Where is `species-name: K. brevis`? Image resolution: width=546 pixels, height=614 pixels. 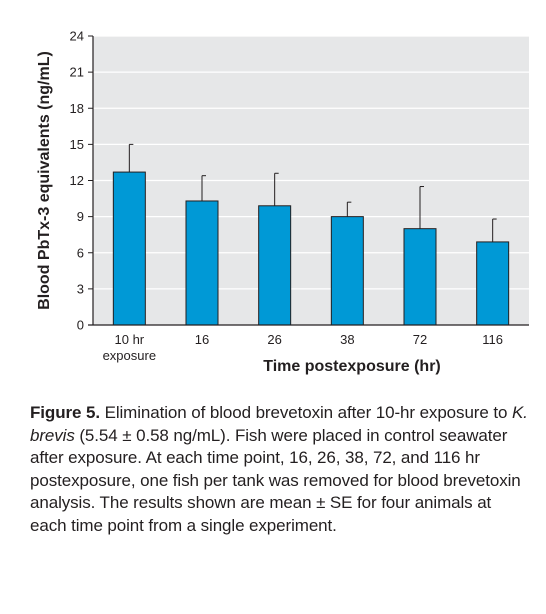
species-name: K. brevis is located at coordinates (279, 424).